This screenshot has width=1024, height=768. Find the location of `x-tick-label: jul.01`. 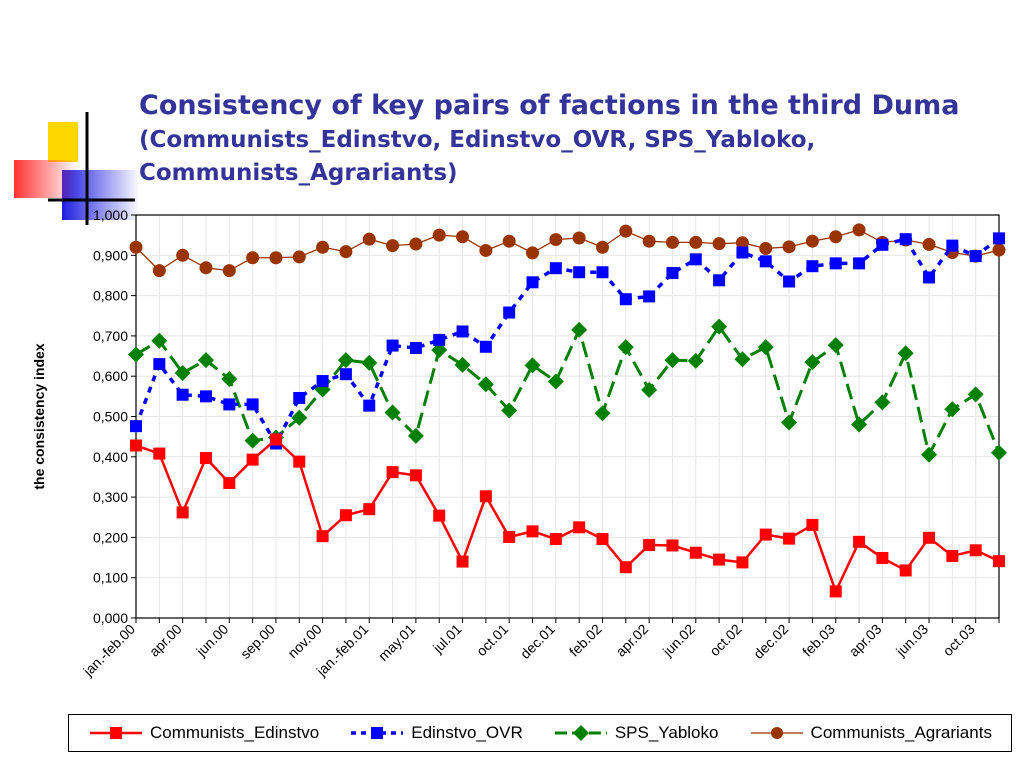

x-tick-label: jul.01 is located at coordinates (447, 639).